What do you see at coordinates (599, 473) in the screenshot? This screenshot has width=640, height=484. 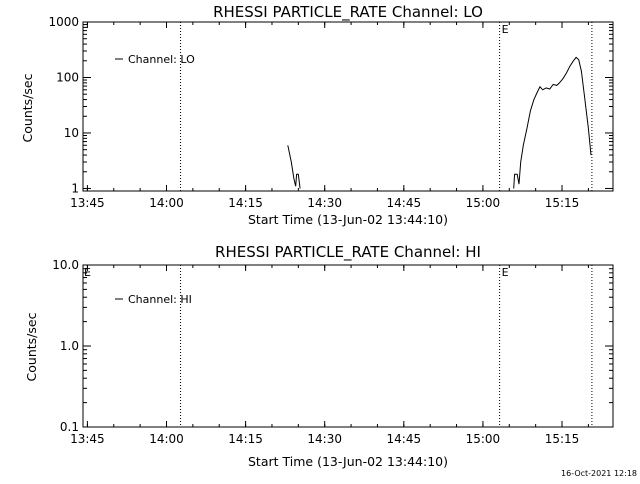 I see `timestamp: 16-Oct-2021 12:18` at bounding box center [599, 473].